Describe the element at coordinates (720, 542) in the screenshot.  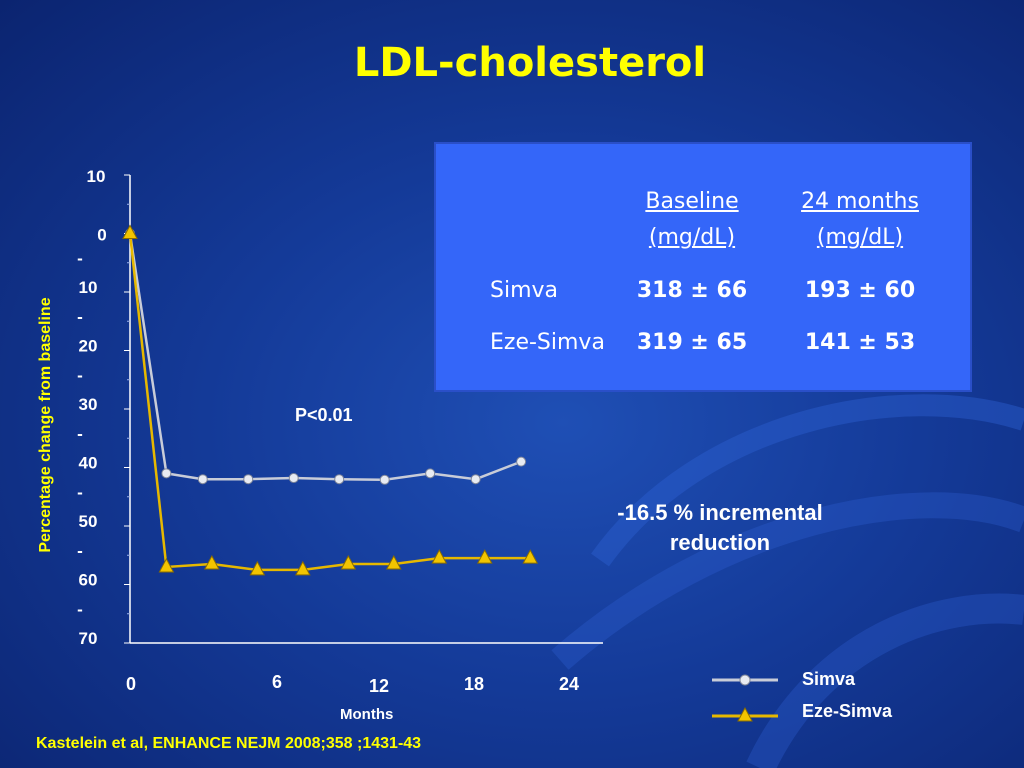
I see `reduction-annotation-line2: reduction` at that location.